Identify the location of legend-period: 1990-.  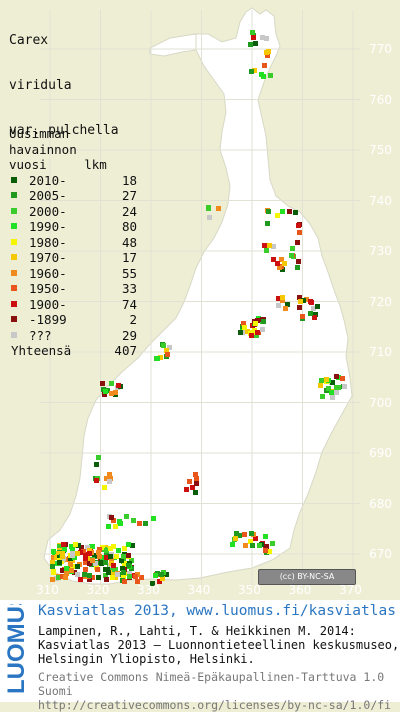
(48, 226).